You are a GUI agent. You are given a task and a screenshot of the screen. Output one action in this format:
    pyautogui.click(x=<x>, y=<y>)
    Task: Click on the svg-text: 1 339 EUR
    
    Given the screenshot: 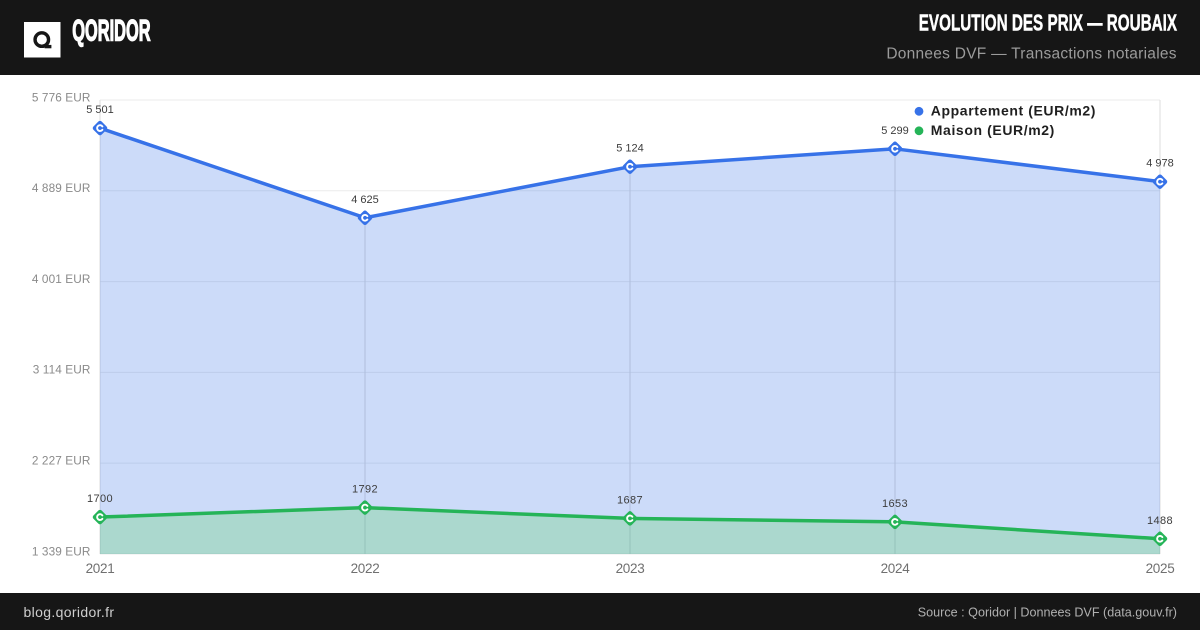 What is the action you would take?
    pyautogui.click(x=61, y=551)
    